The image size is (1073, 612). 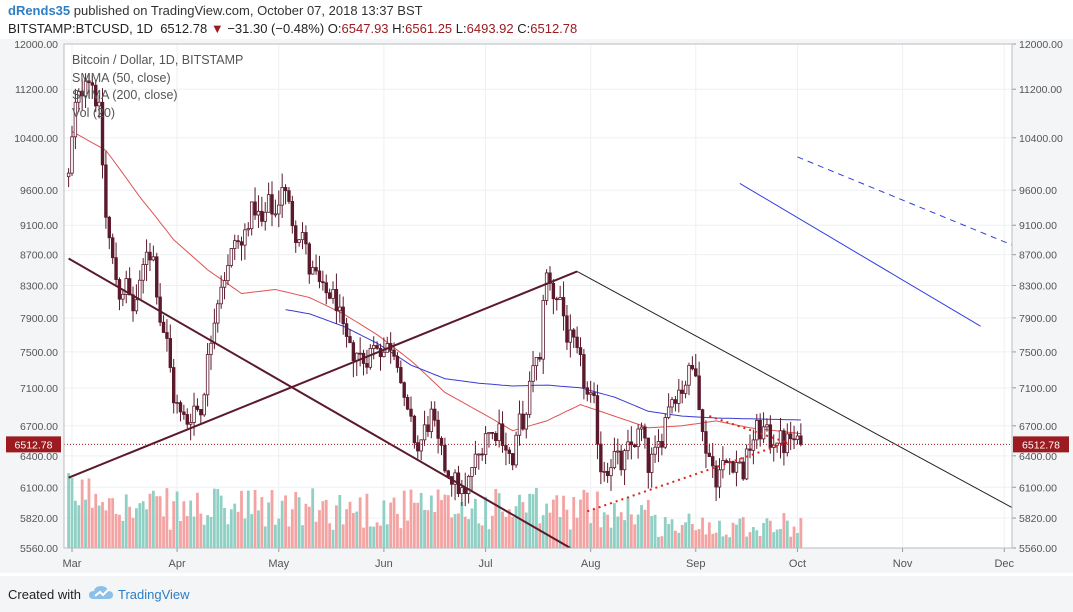 What do you see at coordinates (1038, 457) in the screenshot?
I see `y-tick-label-right: 6400.00` at bounding box center [1038, 457].